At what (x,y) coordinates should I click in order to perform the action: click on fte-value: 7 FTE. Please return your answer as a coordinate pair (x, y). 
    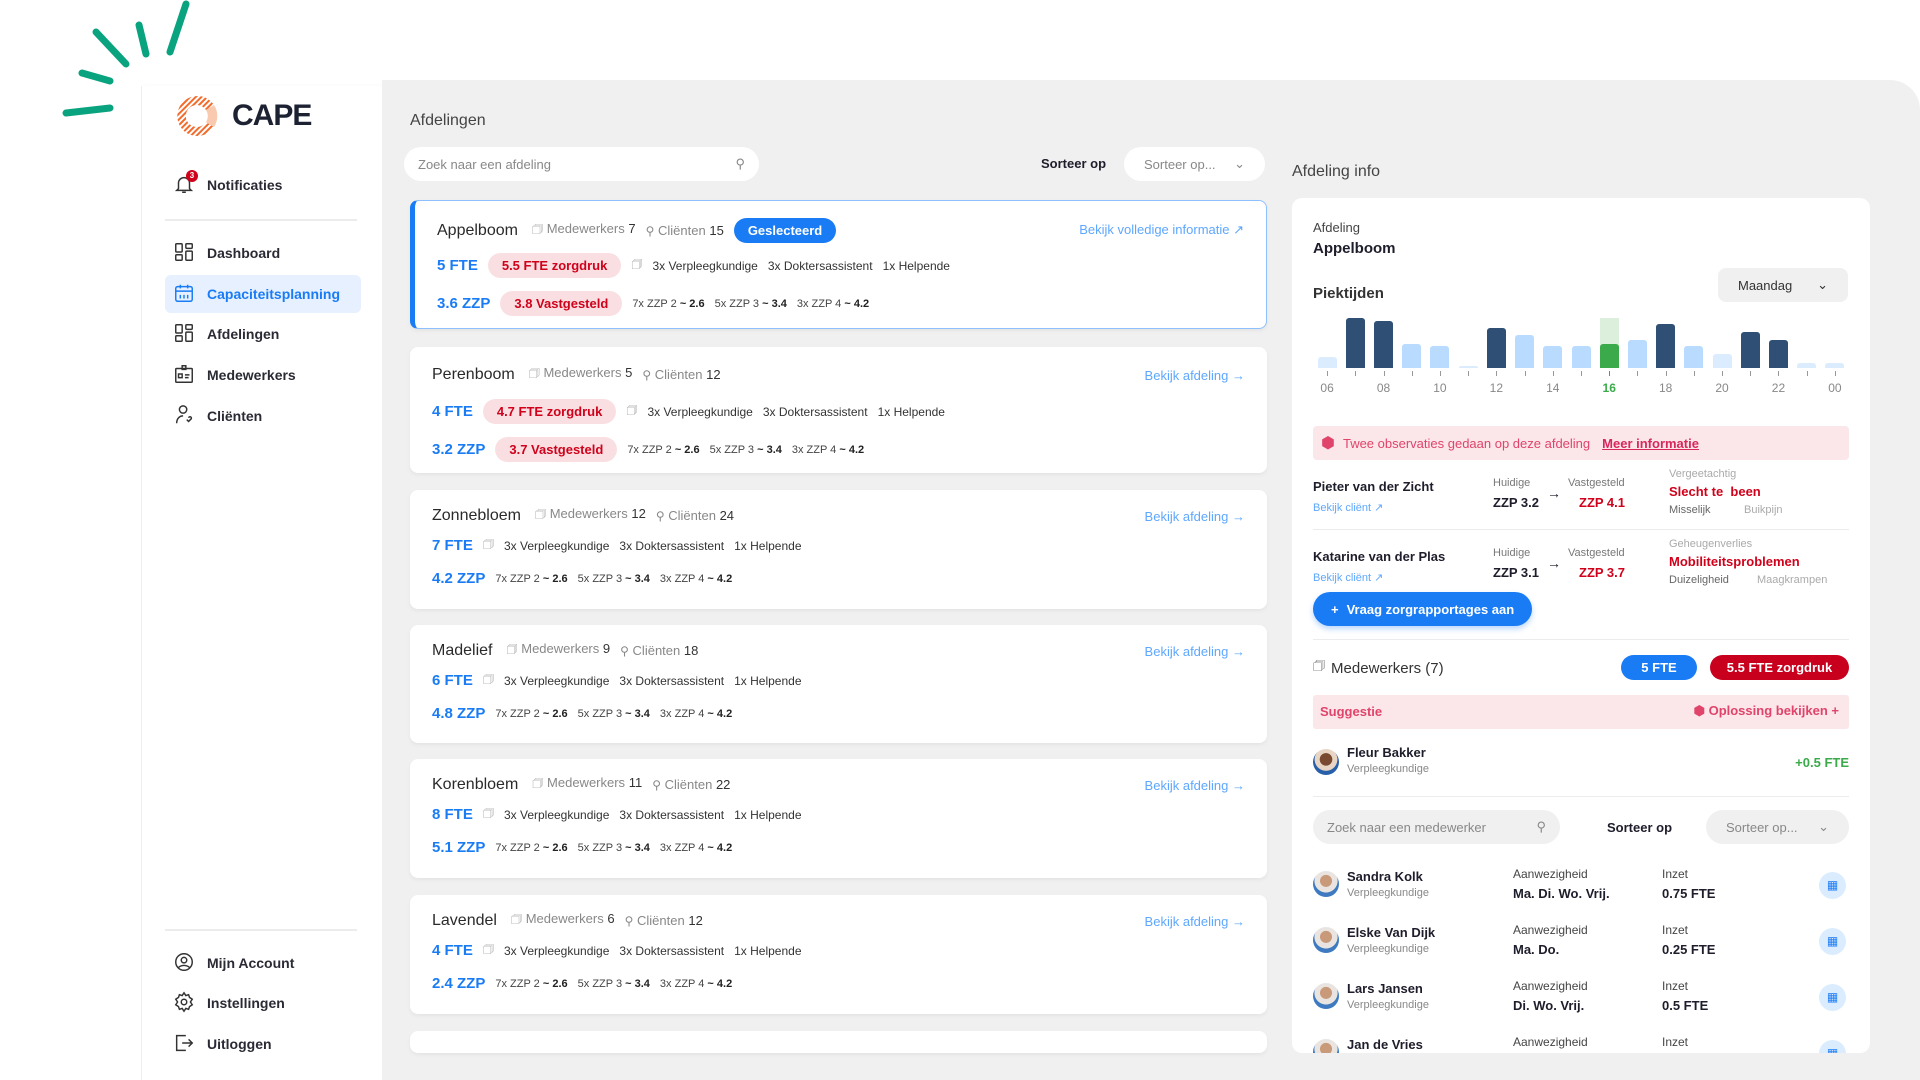
    Looking at the image, I should click on (452, 545).